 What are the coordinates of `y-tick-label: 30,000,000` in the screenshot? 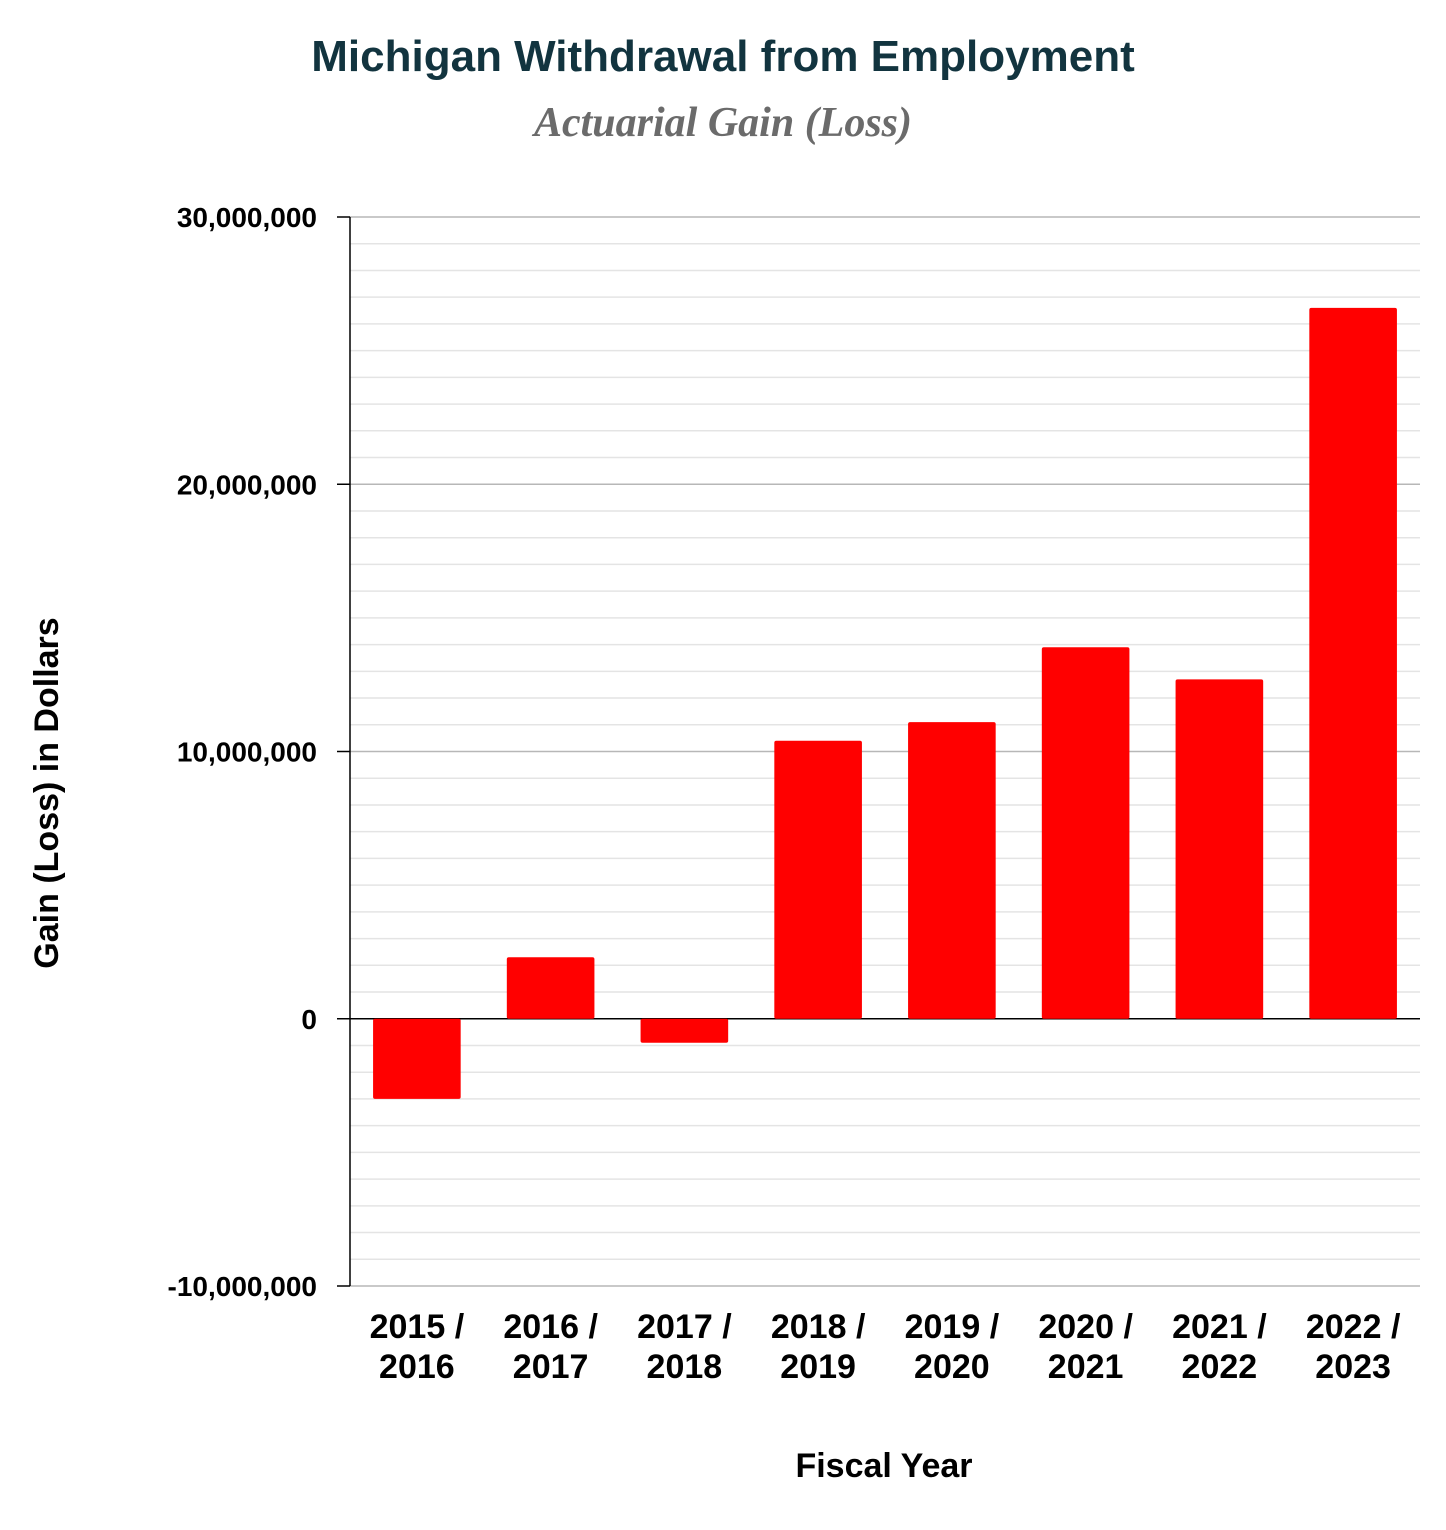 It's located at (247, 217).